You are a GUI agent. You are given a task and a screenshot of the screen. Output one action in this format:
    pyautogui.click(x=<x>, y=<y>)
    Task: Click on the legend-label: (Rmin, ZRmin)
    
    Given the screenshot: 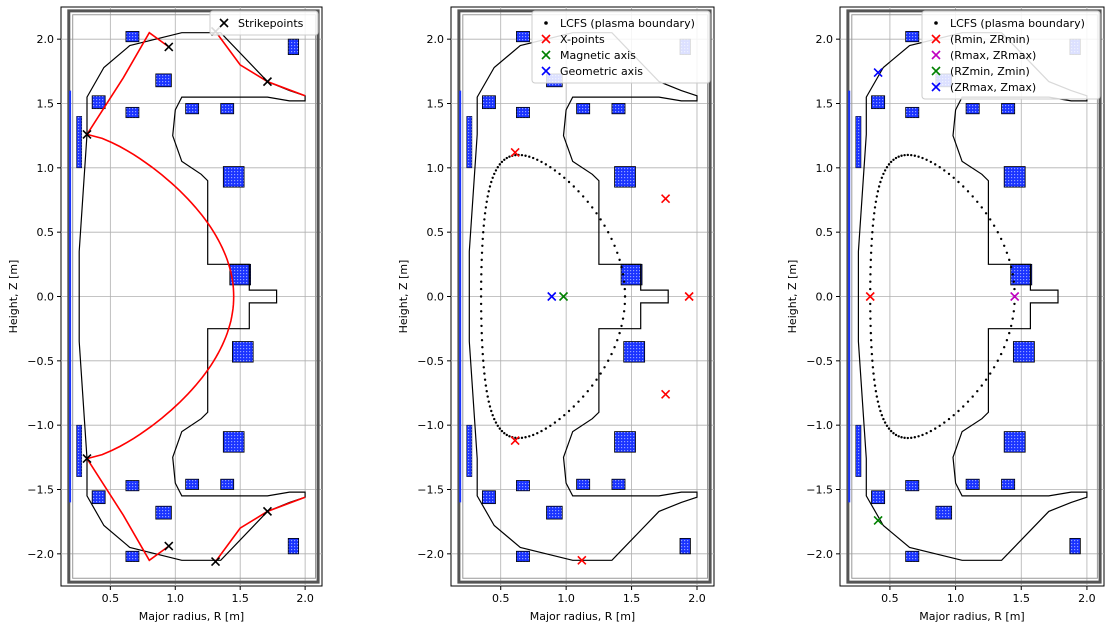 What is the action you would take?
    pyautogui.click(x=990, y=39)
    